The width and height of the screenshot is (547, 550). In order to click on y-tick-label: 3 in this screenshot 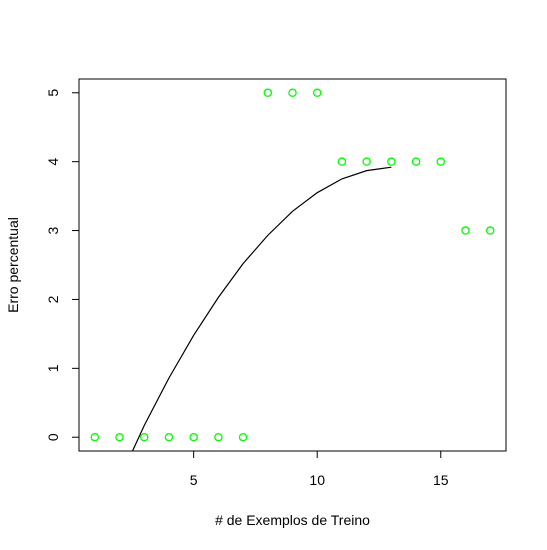, I will do `click(53, 230)`.